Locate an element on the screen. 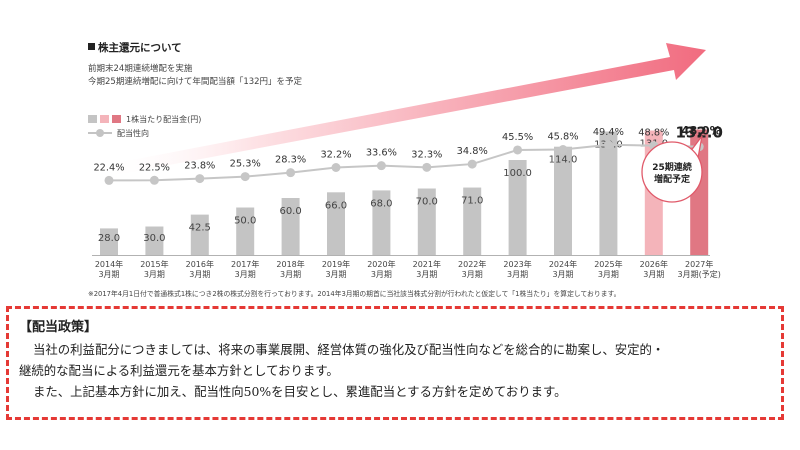  legend-payout: 配当性向 is located at coordinates (118, 133).